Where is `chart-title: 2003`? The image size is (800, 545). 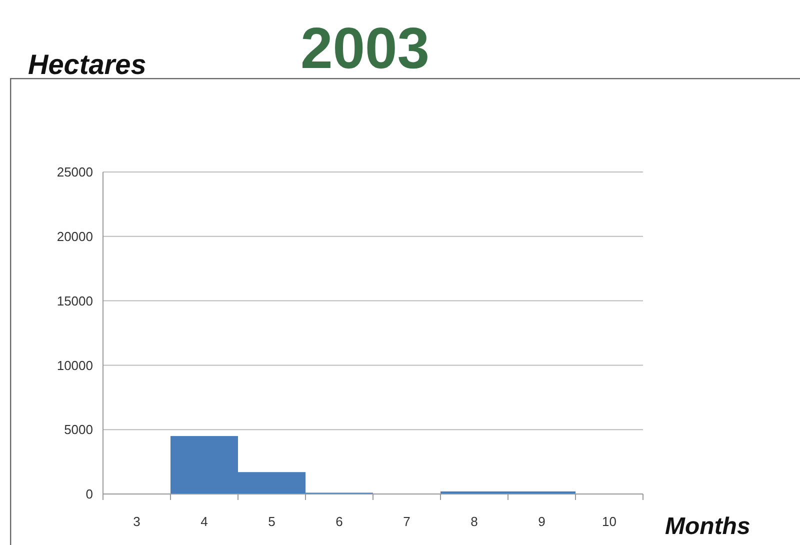 chart-title: 2003 is located at coordinates (365, 48).